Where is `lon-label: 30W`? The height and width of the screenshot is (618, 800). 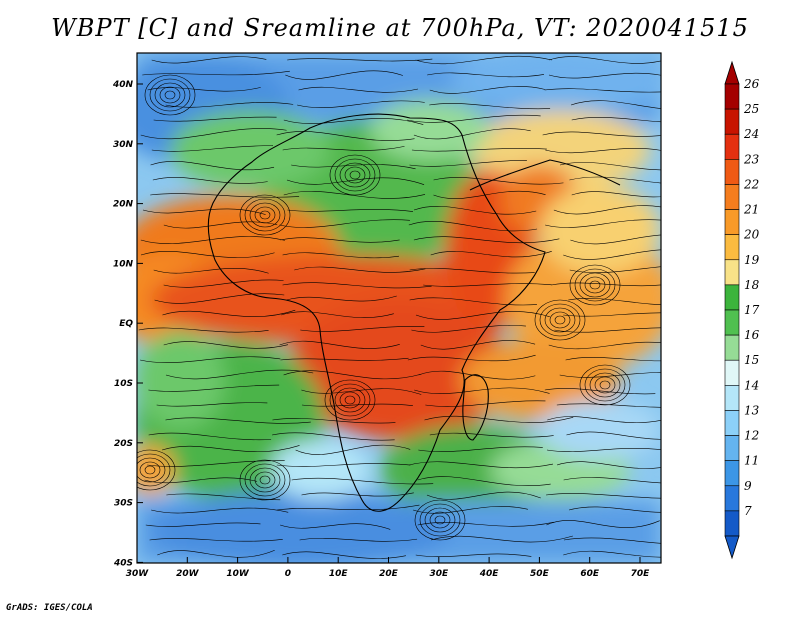
lon-label: 30W is located at coordinates (138, 574).